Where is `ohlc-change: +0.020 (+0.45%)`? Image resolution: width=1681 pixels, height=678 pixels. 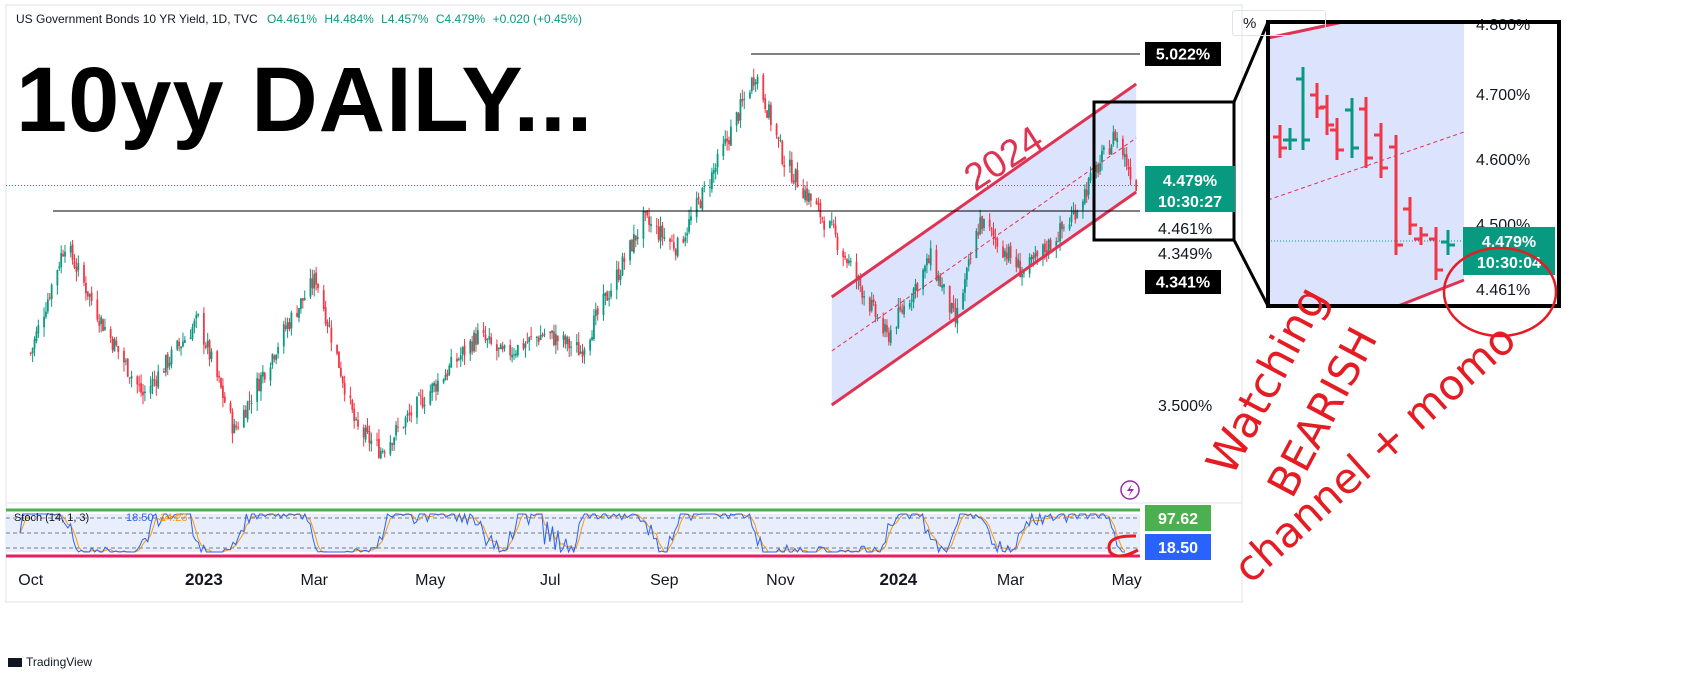
ohlc-change: +0.020 (+0.45%) is located at coordinates (537, 19).